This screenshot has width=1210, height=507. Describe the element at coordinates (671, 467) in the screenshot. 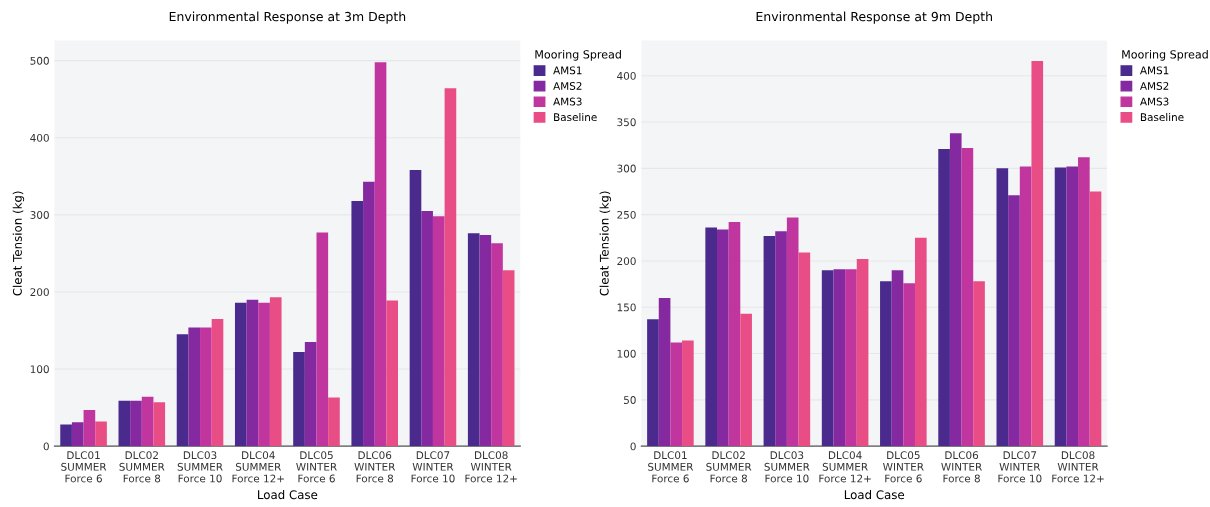

I see `x-tick-label: DLC01 SUMMER Force 6` at that location.